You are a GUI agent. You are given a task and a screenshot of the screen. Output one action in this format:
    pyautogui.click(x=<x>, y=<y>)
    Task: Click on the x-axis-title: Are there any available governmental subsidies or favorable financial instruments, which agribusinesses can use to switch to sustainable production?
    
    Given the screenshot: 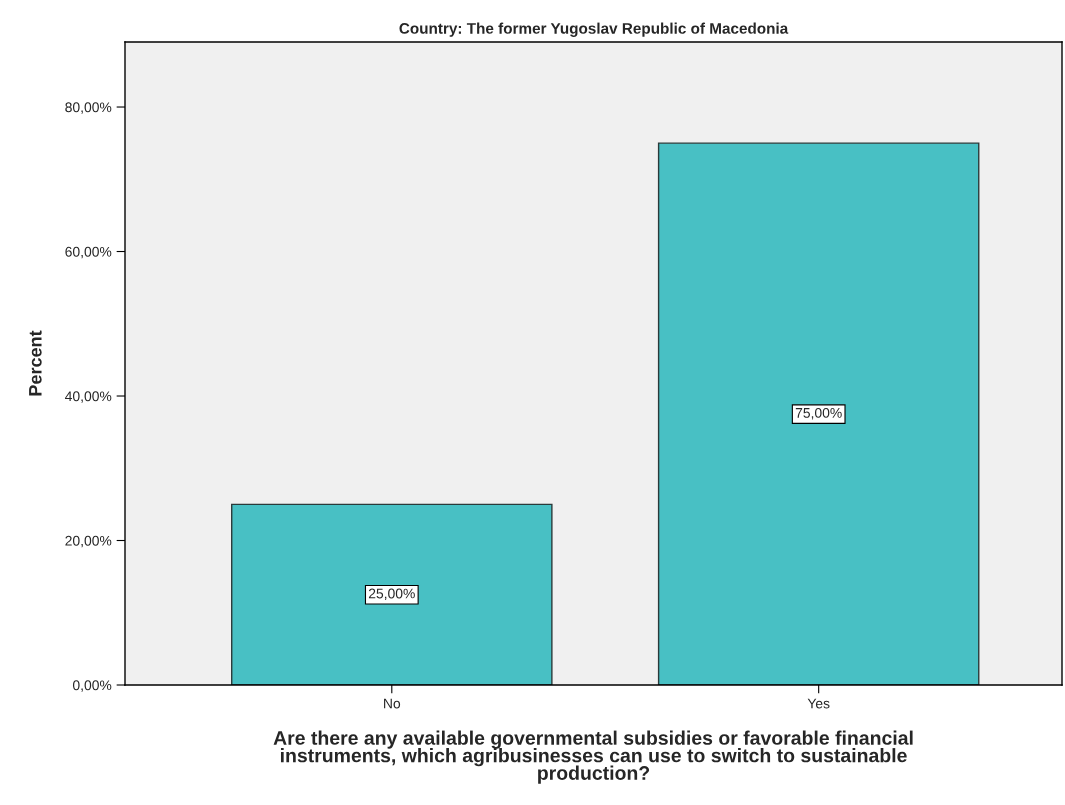 What is the action you would take?
    pyautogui.click(x=593, y=757)
    